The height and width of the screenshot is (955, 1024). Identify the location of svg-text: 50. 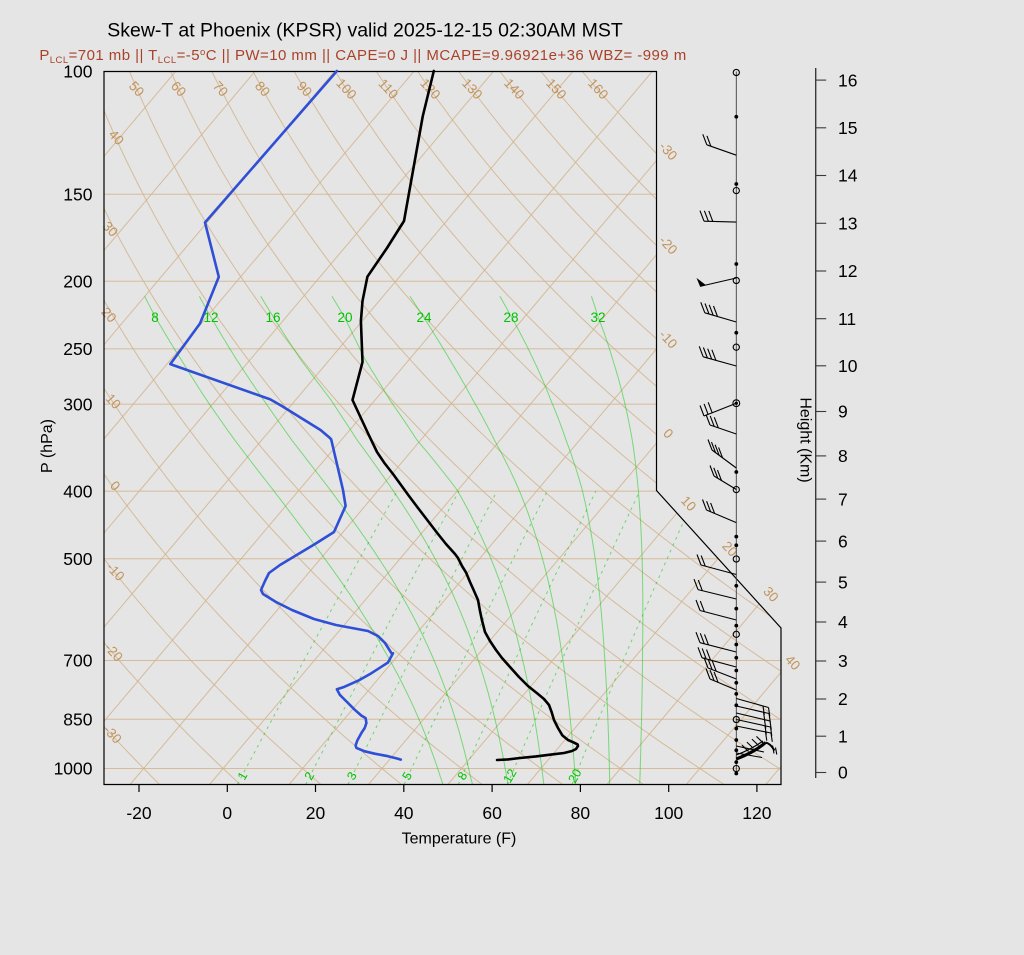
(136, 88).